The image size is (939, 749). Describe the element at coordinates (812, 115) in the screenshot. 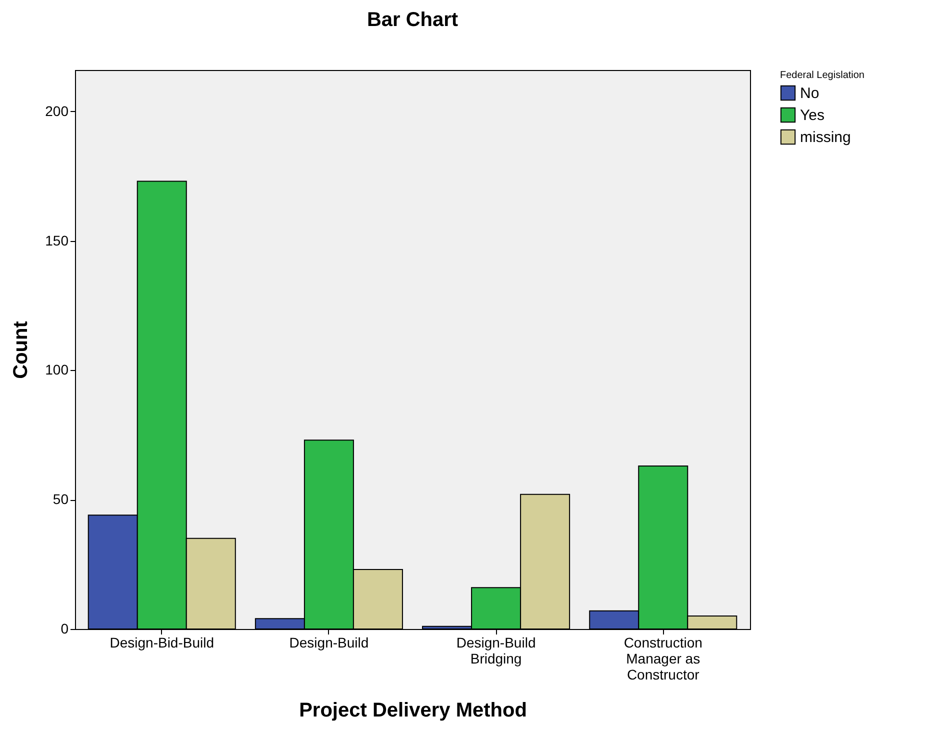

I see `legend-label: Yes` at that location.